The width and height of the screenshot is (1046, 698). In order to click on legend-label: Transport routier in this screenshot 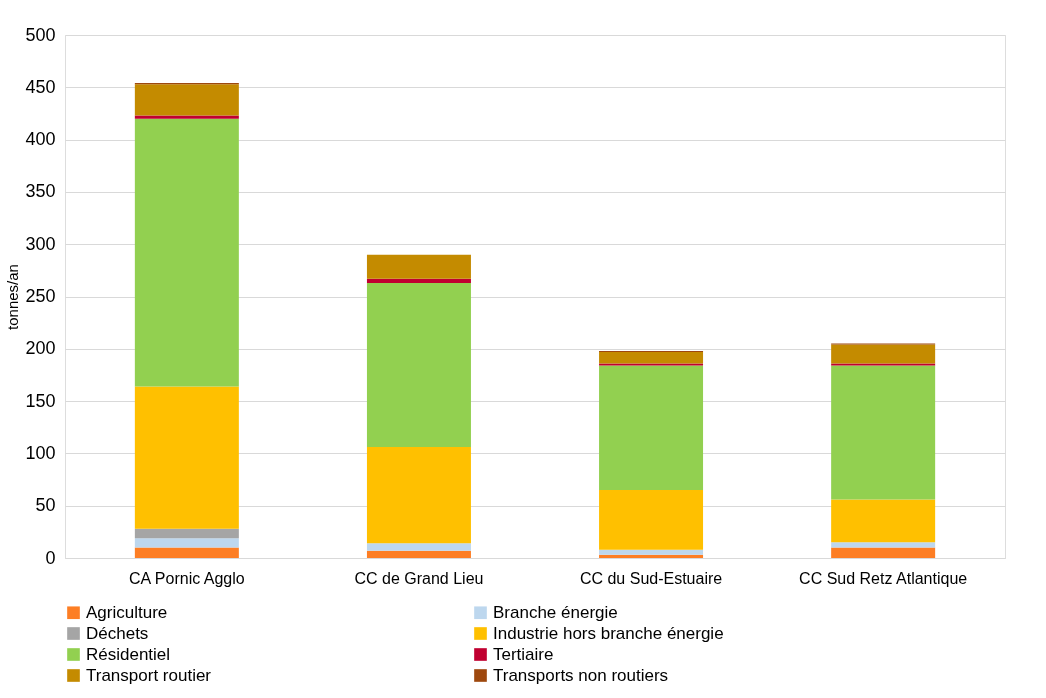, I will do `click(149, 675)`.